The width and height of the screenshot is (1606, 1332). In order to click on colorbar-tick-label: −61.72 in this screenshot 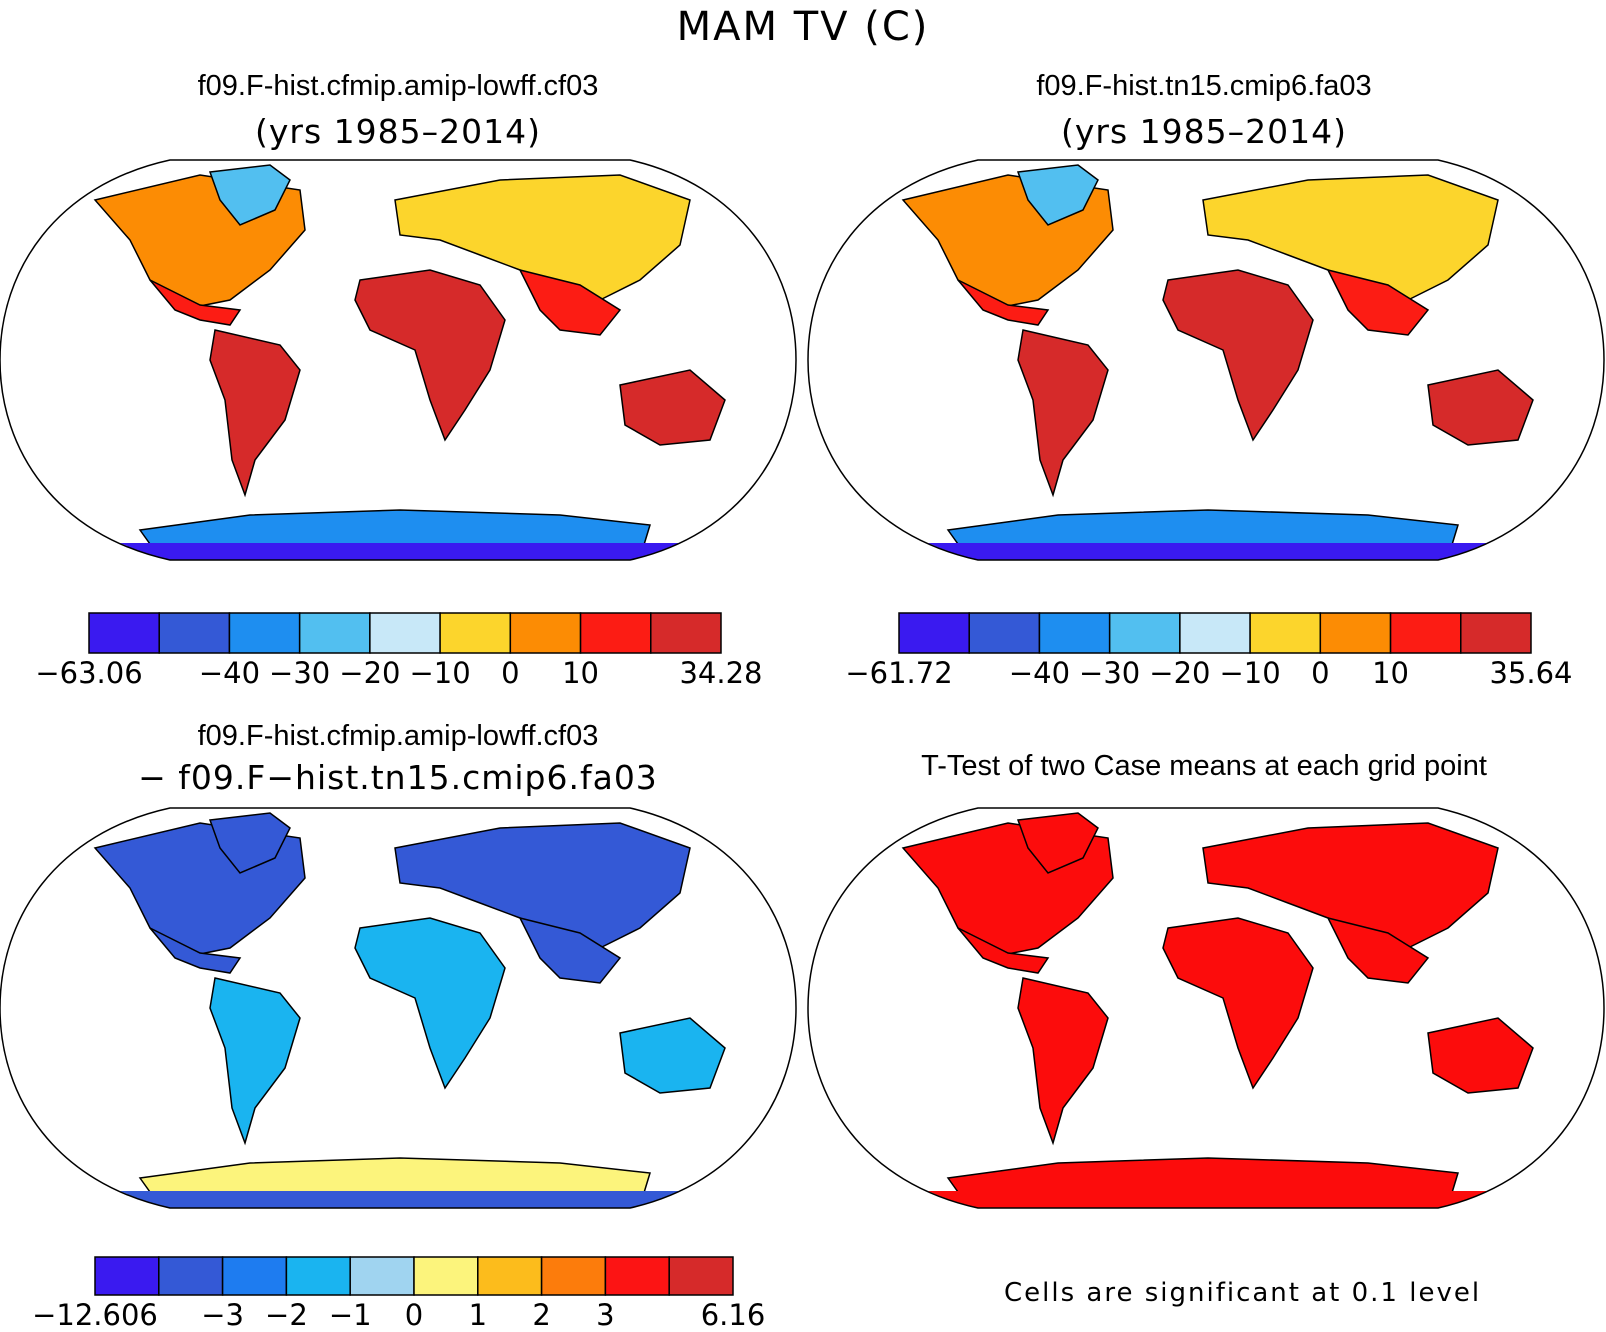, I will do `click(899, 673)`.